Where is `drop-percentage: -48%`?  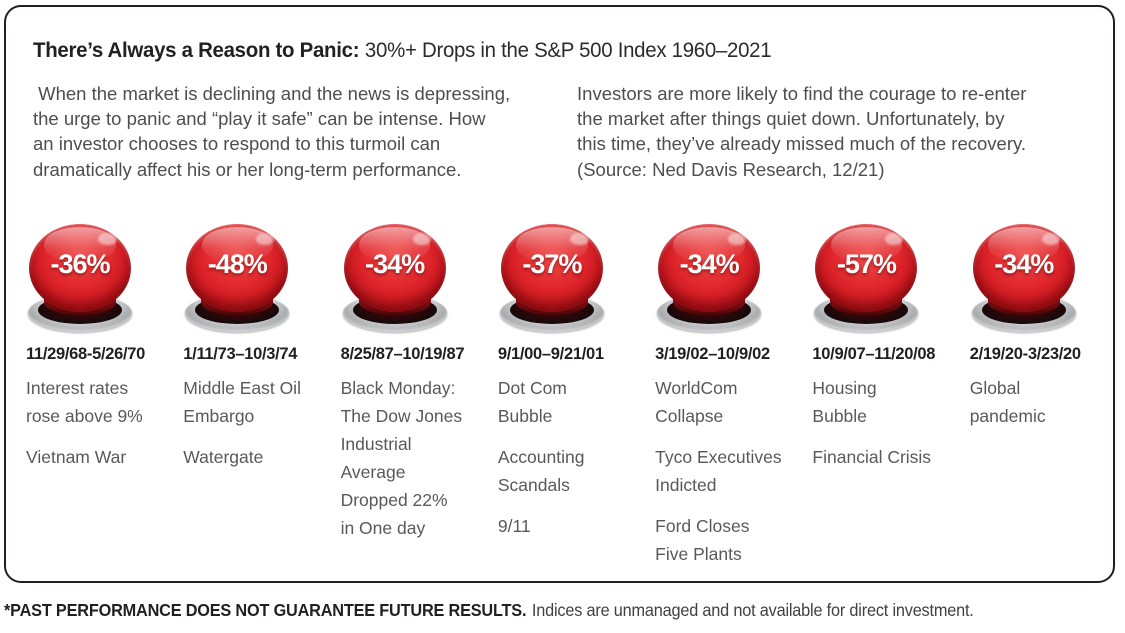 drop-percentage: -48% is located at coordinates (237, 263).